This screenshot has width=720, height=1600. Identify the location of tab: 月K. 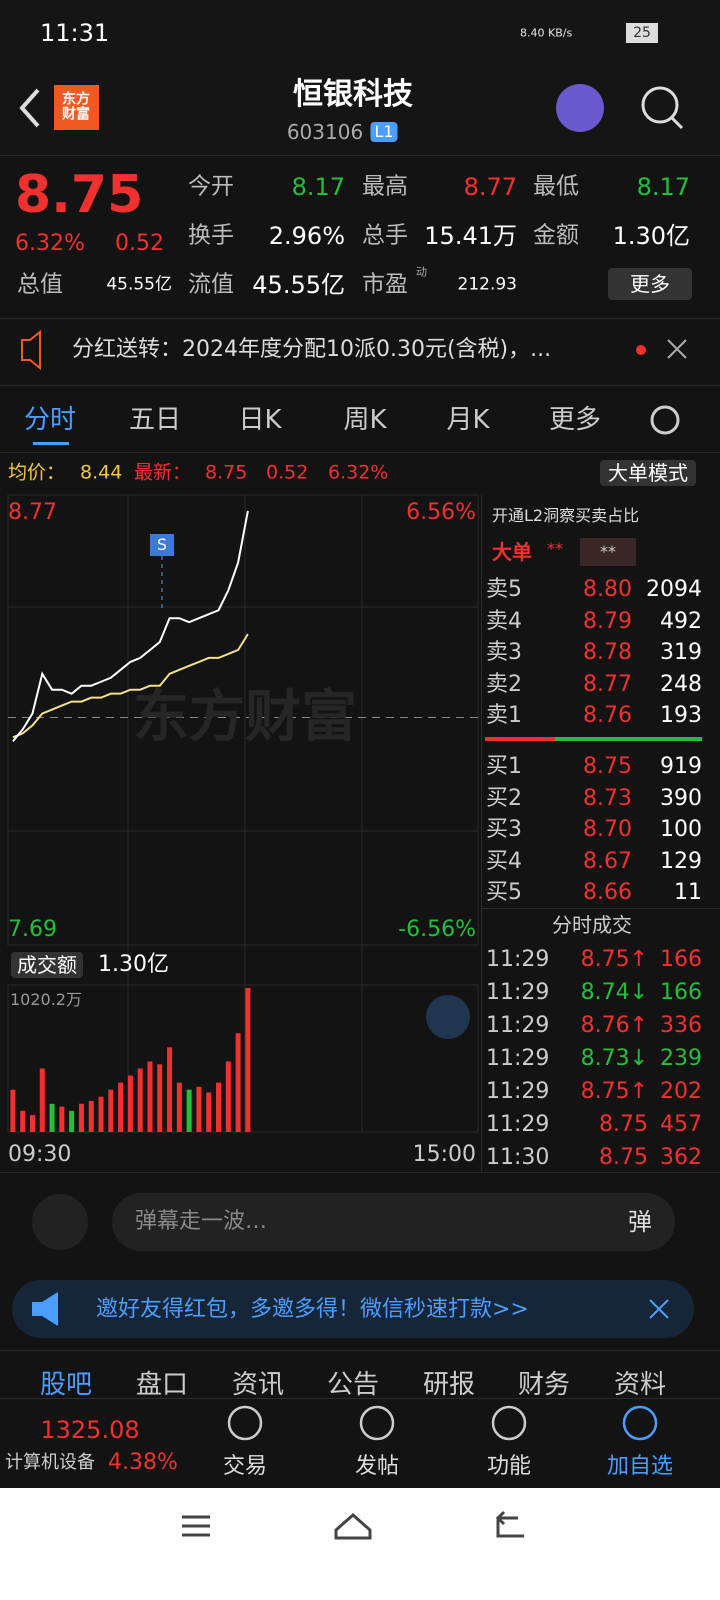
(468, 420).